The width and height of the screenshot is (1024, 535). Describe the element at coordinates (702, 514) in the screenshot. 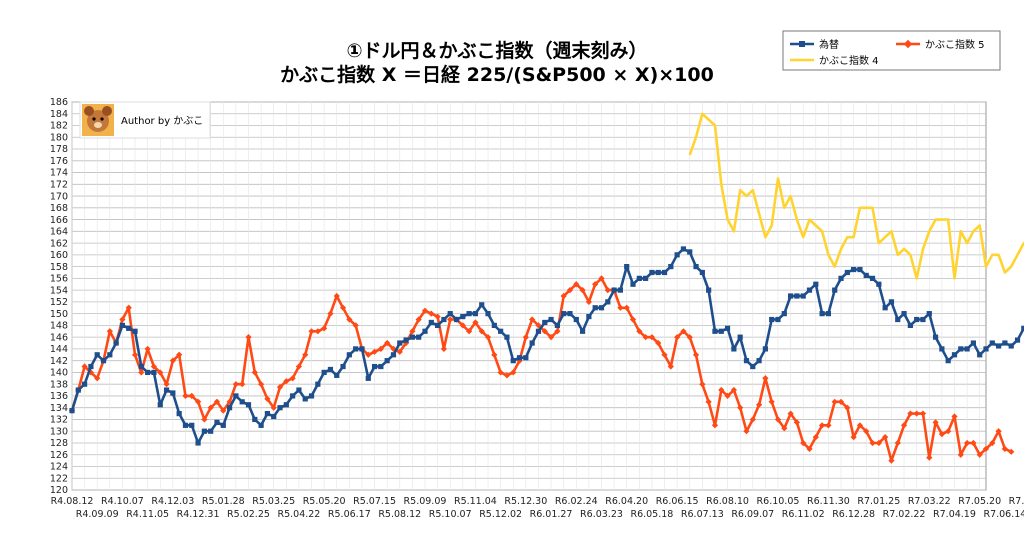

I see `x-tick-label: R6.07.13` at that location.